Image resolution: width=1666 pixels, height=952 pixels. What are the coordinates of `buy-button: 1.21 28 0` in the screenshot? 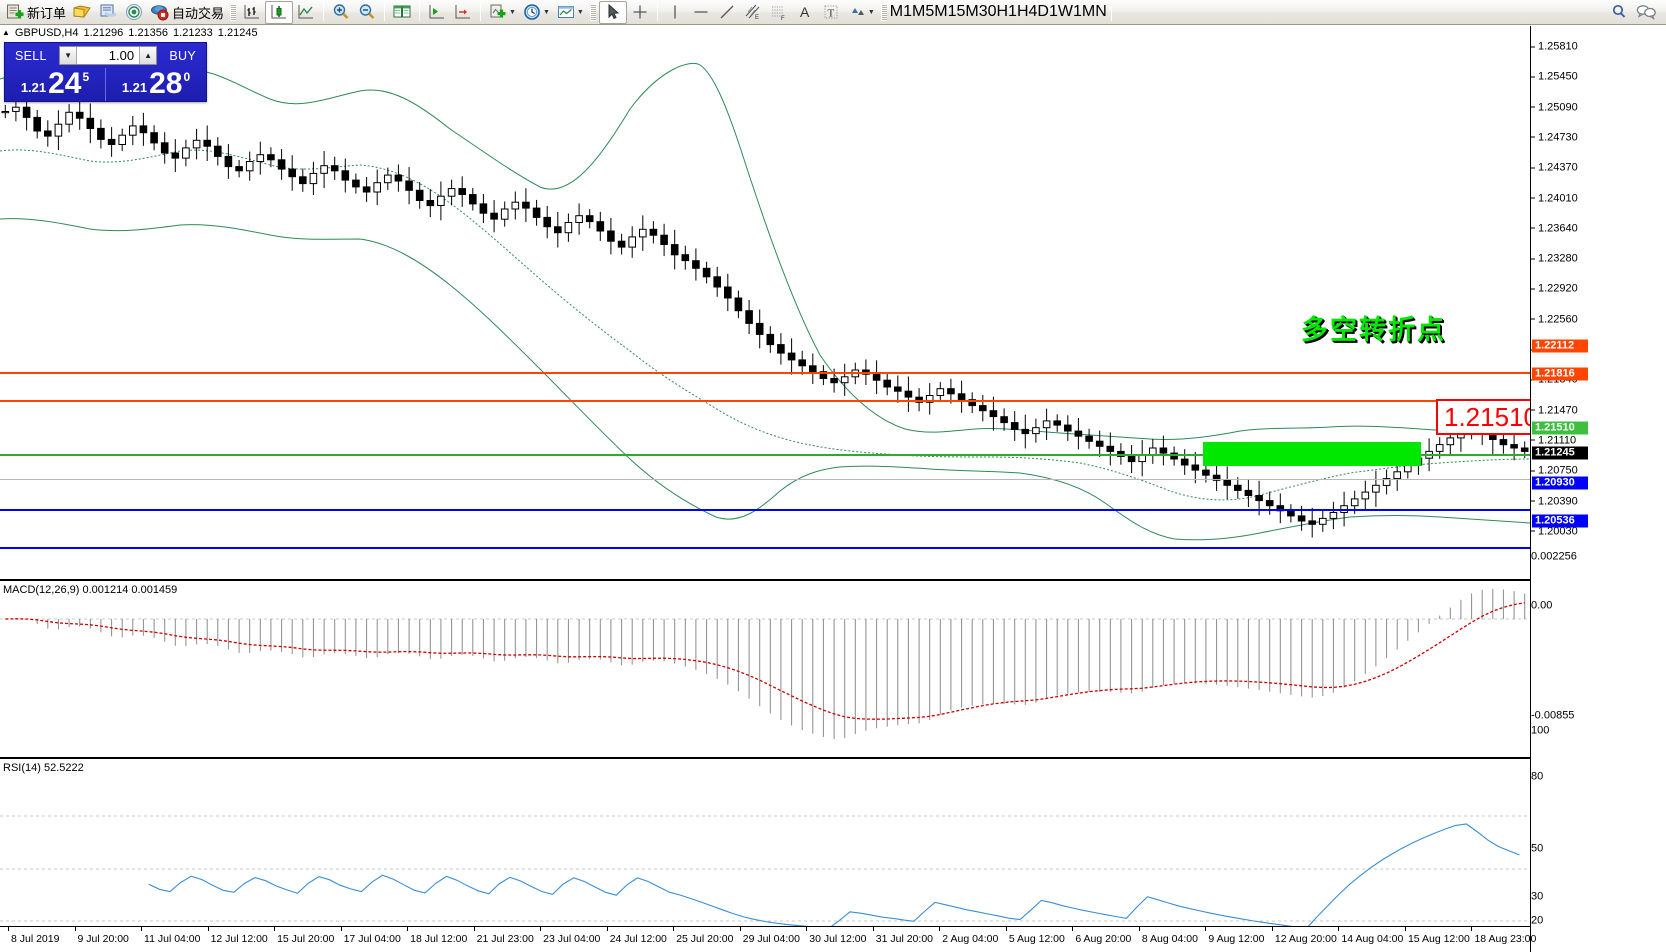 It's located at (156, 84).